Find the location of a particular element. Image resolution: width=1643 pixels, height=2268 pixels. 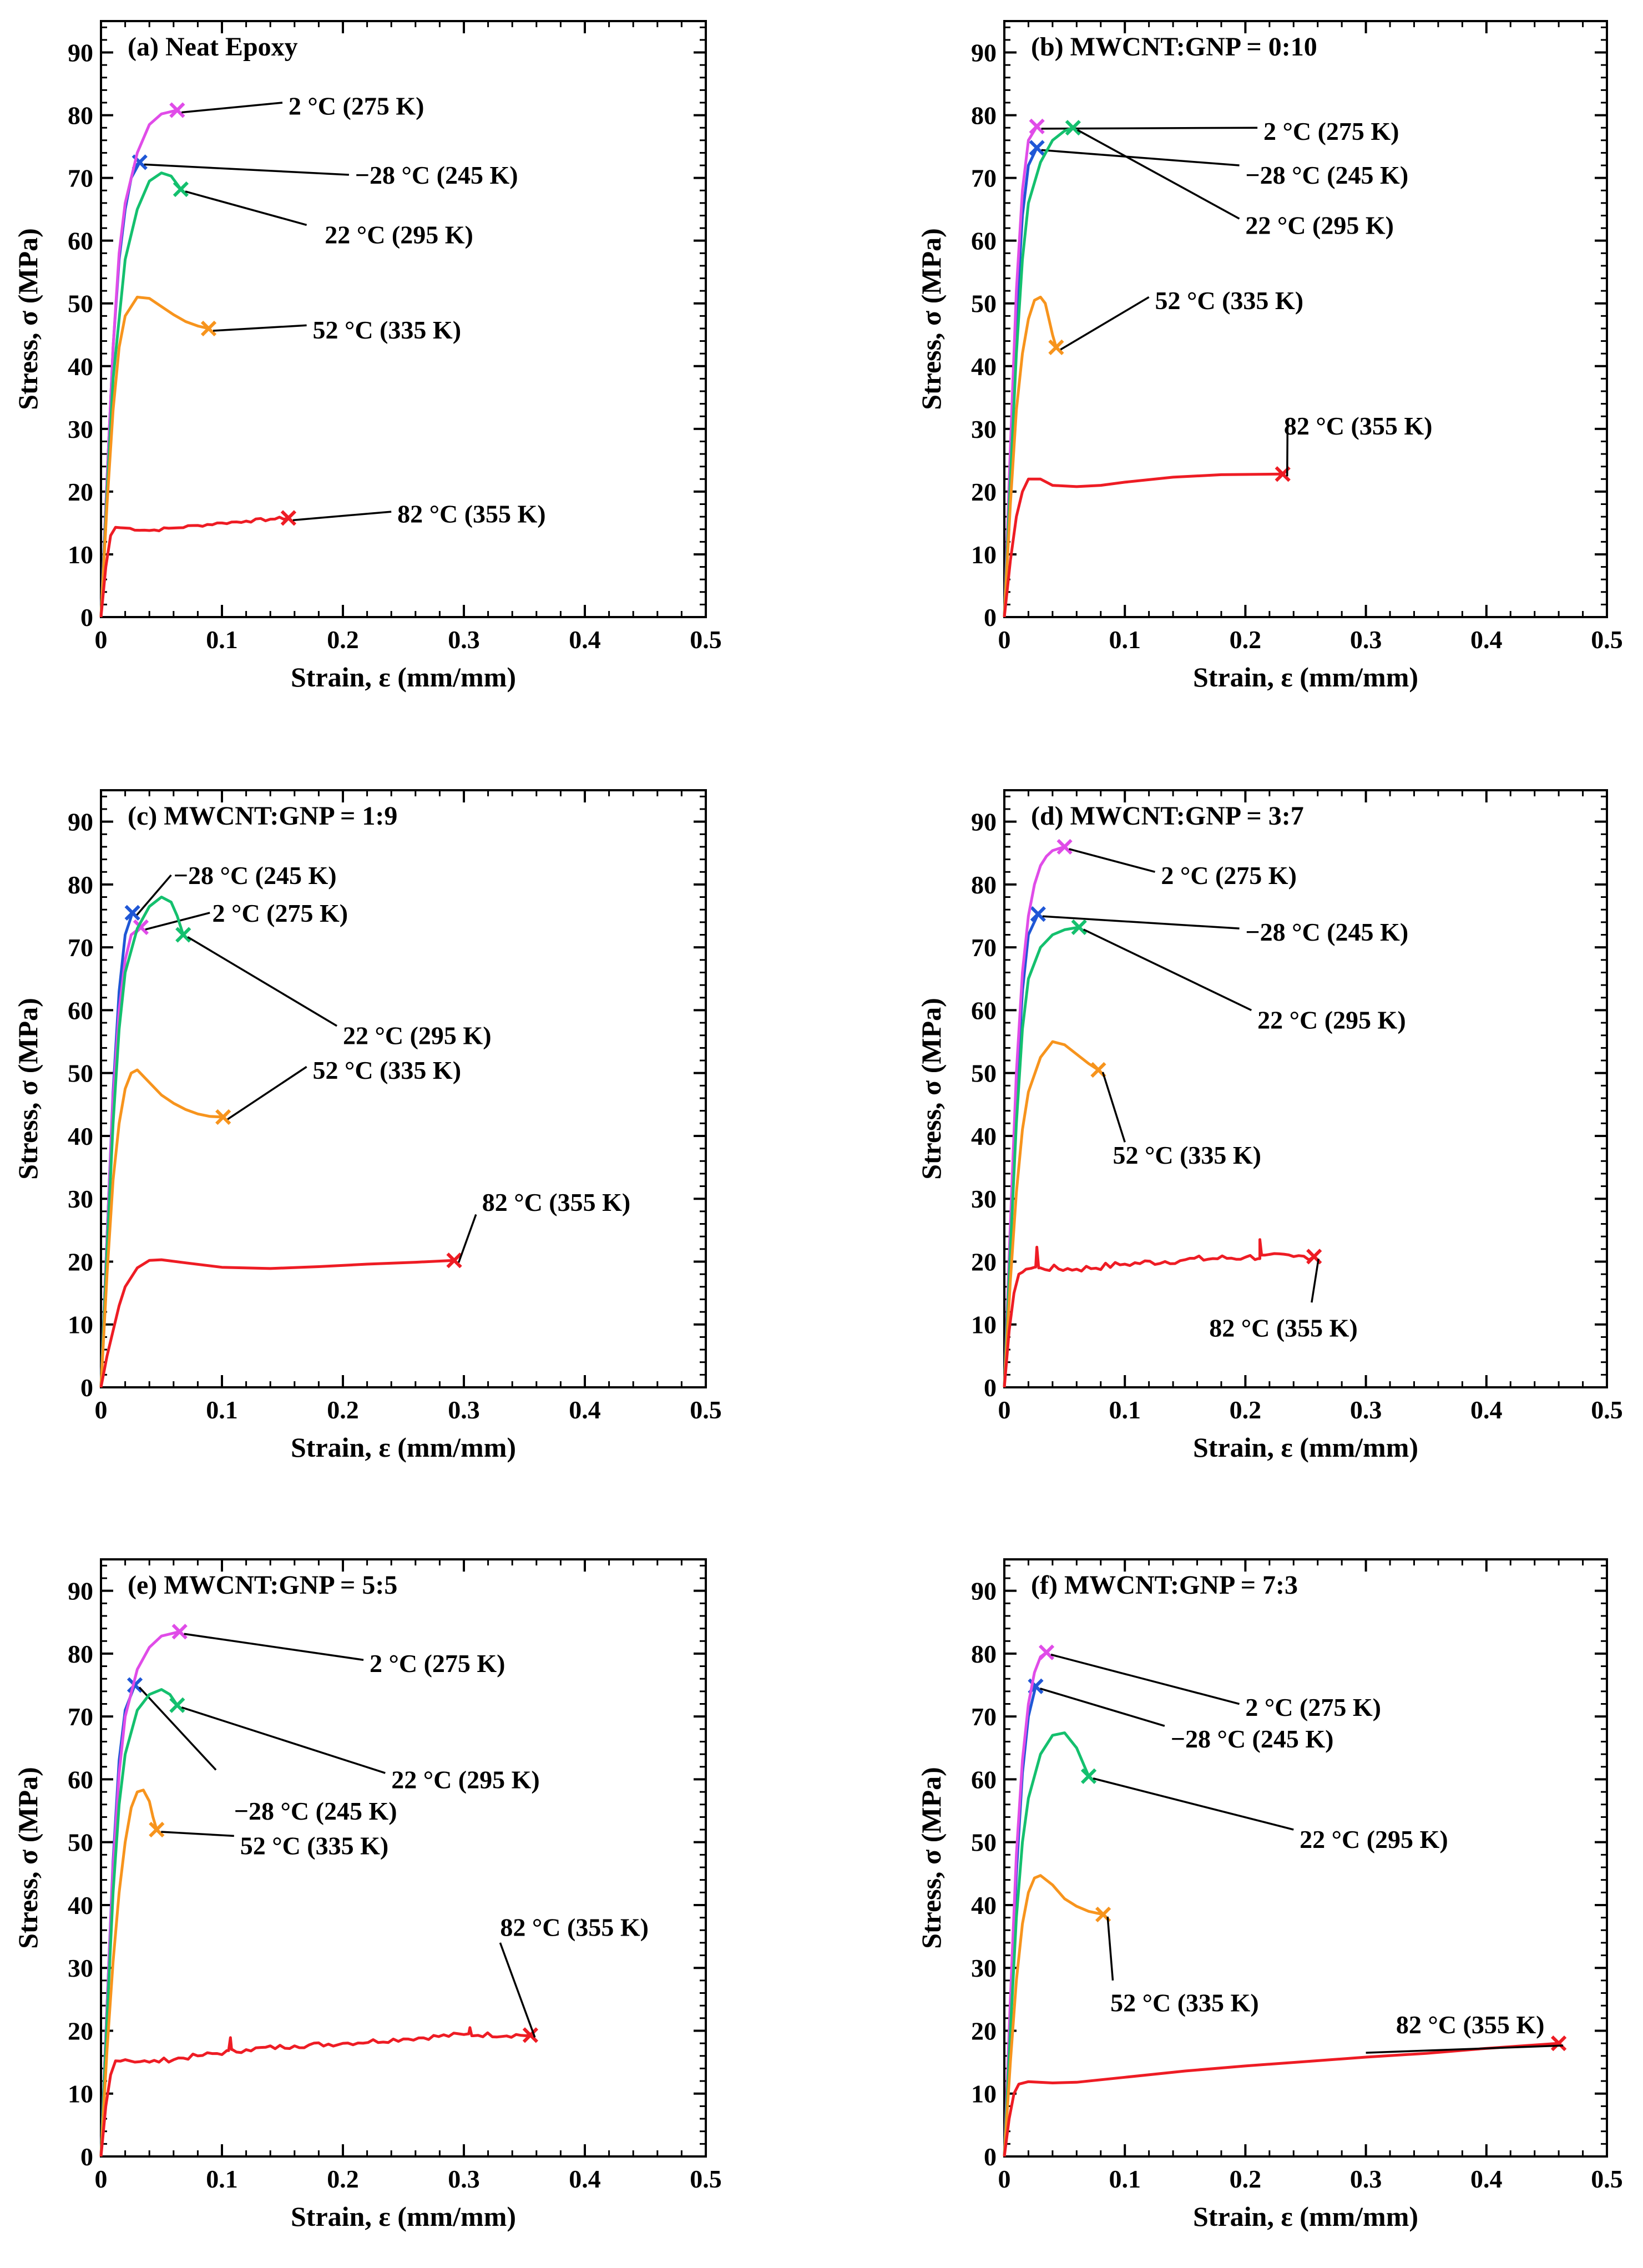

y-tick-label: 0 is located at coordinates (990, 2157).